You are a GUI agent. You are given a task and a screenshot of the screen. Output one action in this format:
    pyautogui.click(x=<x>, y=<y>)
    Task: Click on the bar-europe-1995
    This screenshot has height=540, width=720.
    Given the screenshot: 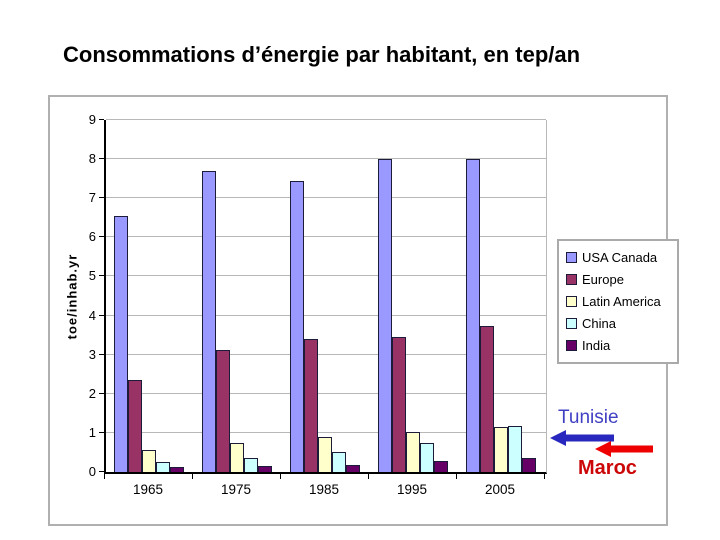 What is the action you would take?
    pyautogui.click(x=399, y=404)
    